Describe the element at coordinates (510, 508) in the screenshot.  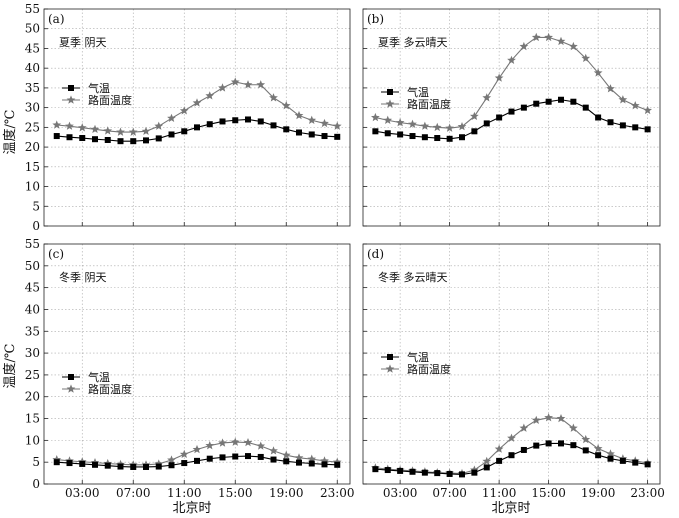
I see `x-axis-label-right: 北京时` at that location.